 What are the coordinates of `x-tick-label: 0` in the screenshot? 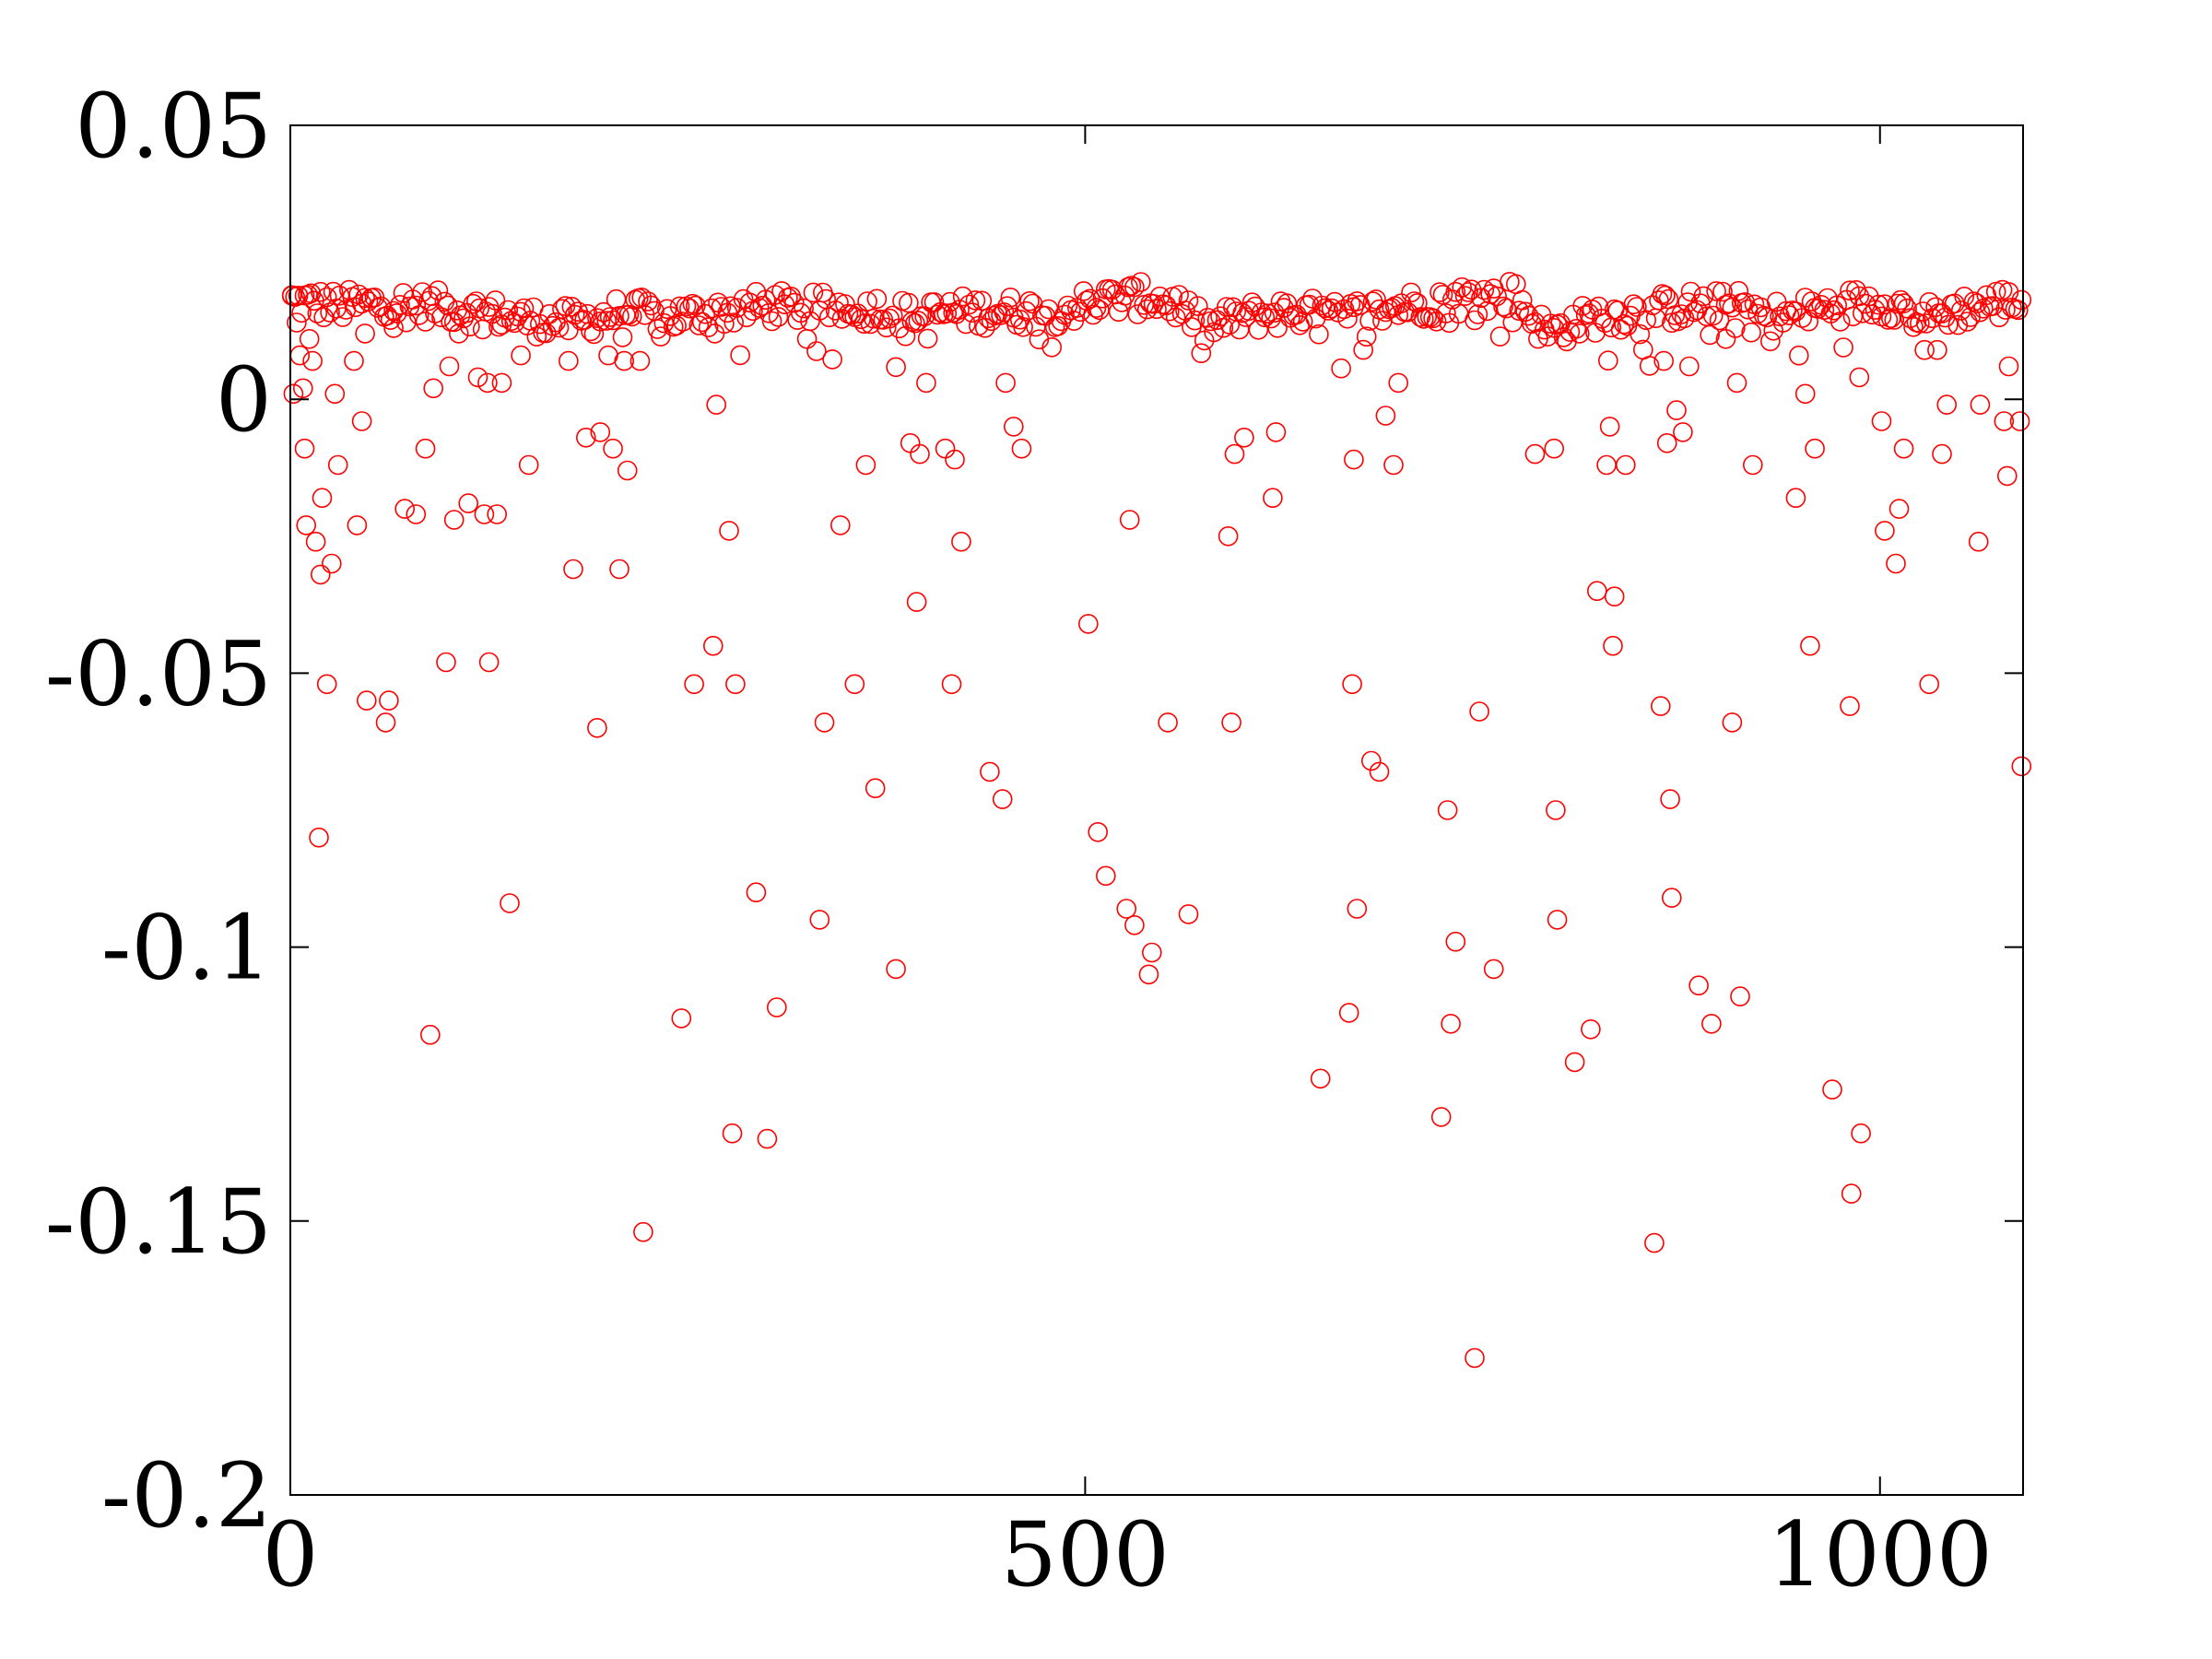 It's located at (290, 1554).